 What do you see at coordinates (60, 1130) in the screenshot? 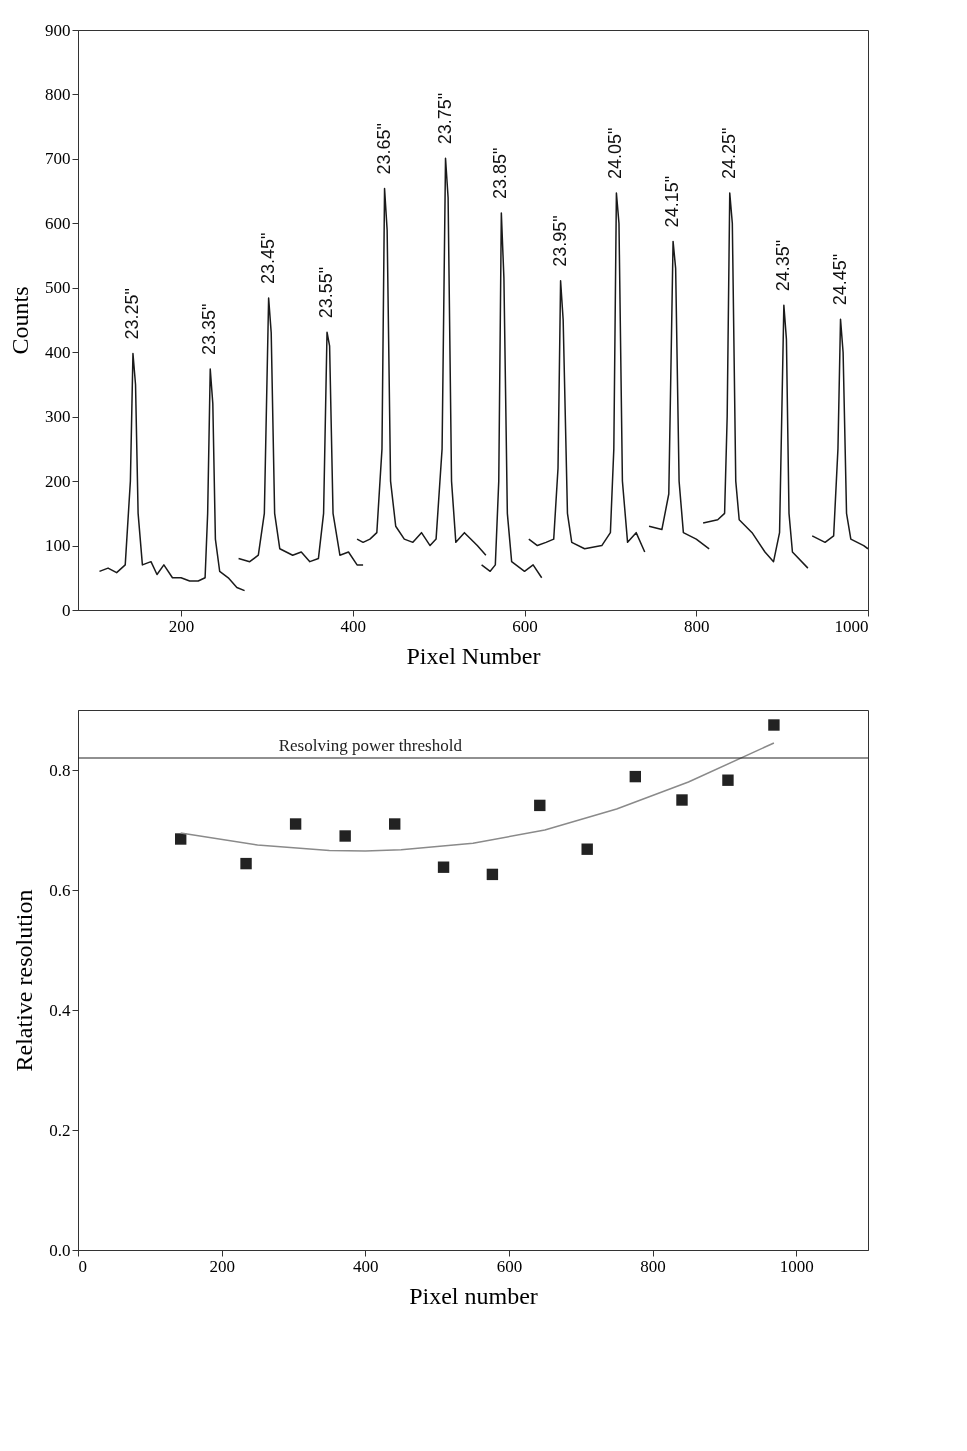
I see `y-tick-label: 0.2` at bounding box center [60, 1130].